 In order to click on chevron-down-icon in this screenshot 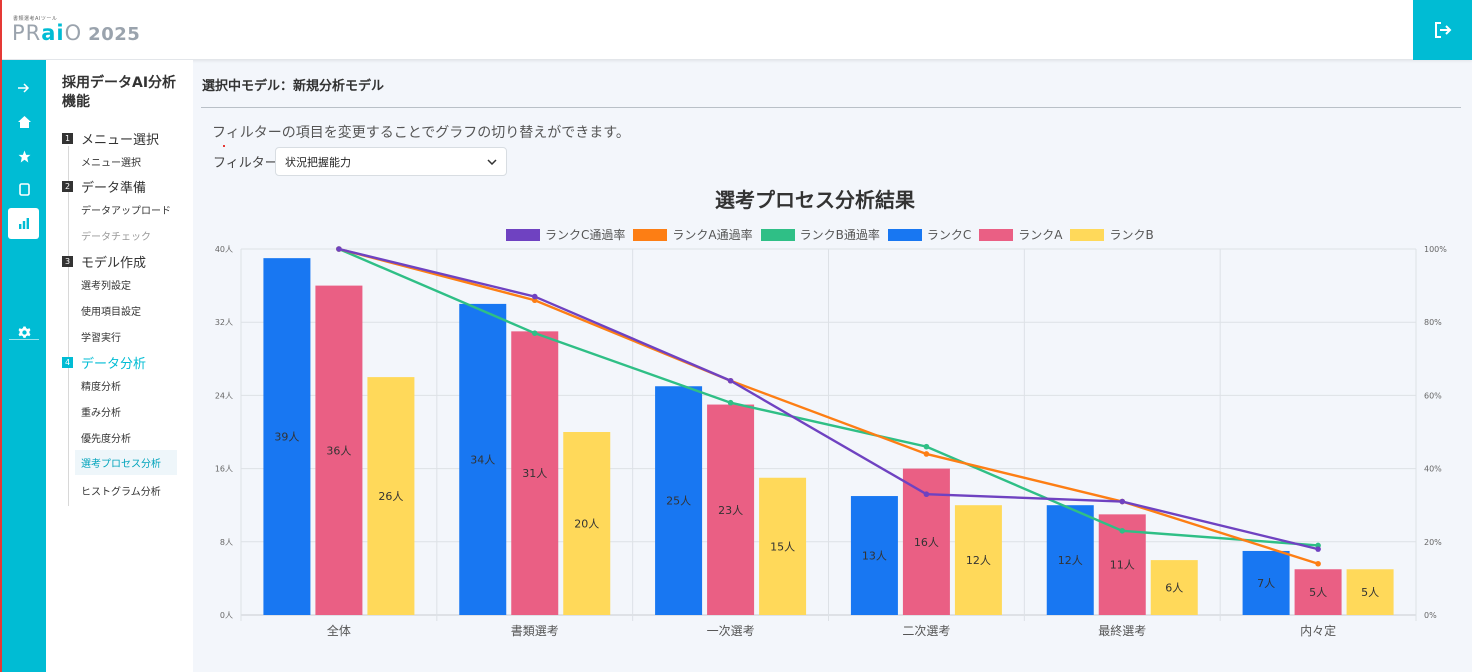, I will do `click(492, 161)`.